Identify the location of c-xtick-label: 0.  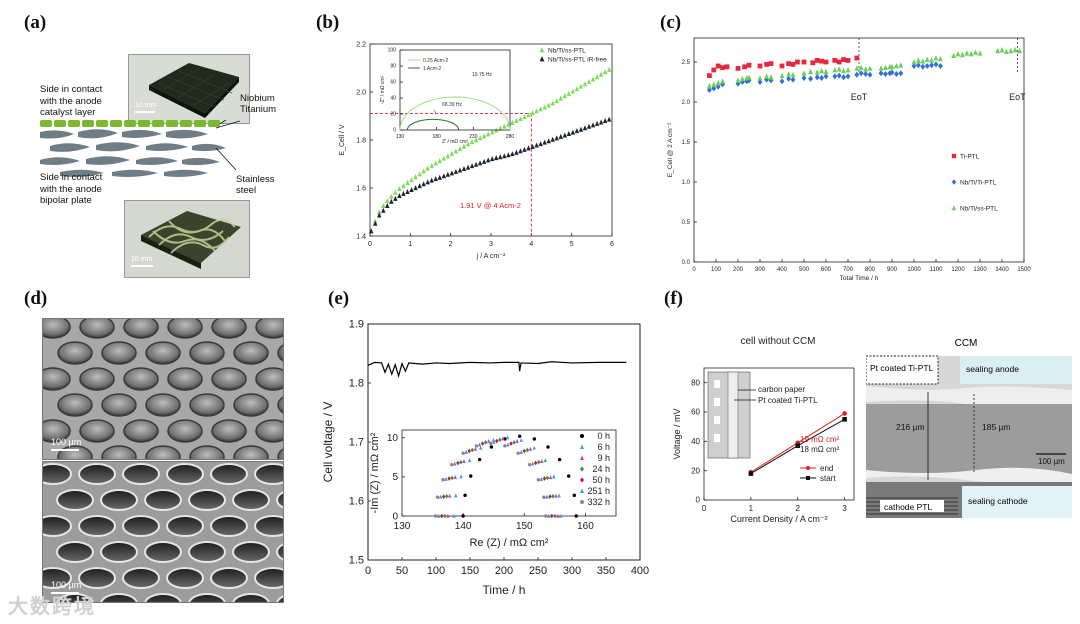
(694, 270).